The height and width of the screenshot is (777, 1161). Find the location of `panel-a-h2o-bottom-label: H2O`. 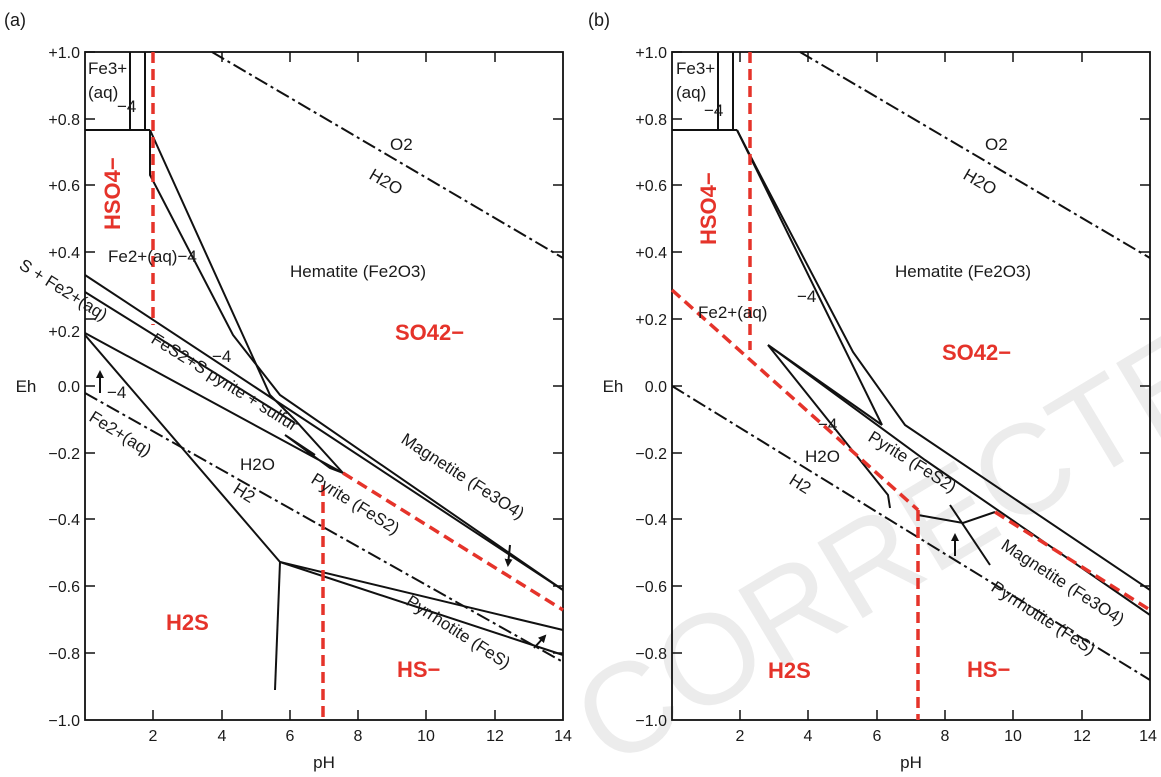

panel-a-h2o-bottom-label: H2O is located at coordinates (257, 464).